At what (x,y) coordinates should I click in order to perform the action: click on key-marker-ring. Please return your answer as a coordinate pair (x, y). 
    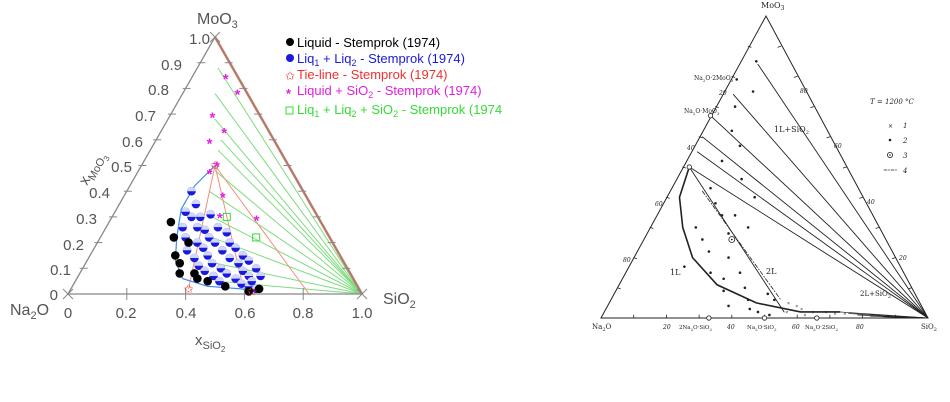
    Looking at the image, I should click on (890, 154).